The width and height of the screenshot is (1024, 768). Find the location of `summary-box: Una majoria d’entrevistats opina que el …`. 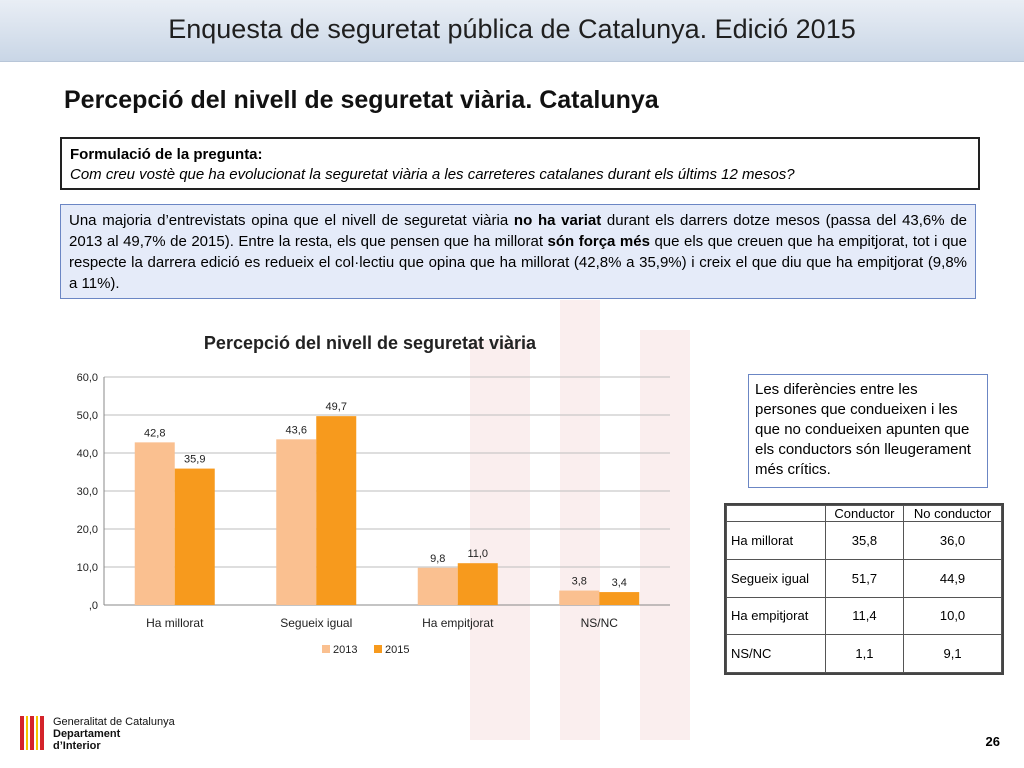

summary-box: Una majoria d’entrevistats opina que el … is located at coordinates (518, 251).